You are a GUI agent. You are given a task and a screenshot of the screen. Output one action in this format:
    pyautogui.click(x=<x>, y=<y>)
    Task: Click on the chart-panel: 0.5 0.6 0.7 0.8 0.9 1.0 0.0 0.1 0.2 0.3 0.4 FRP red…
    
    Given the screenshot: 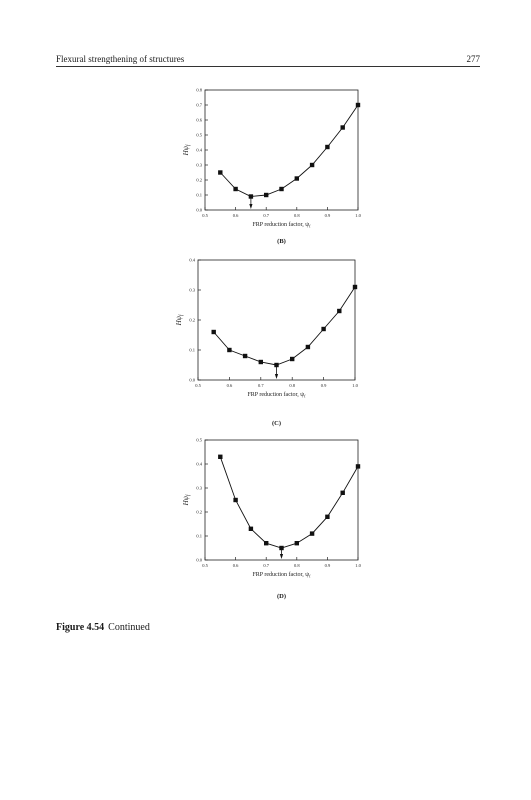 What is the action you would take?
    pyautogui.click(x=267, y=342)
    